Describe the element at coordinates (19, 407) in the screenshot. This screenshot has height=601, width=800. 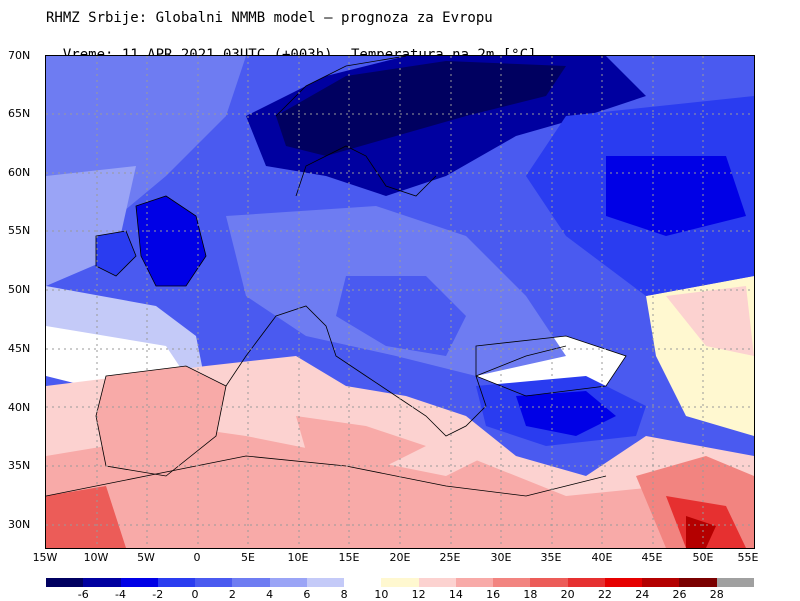
I see `lat-label: 40N` at that location.